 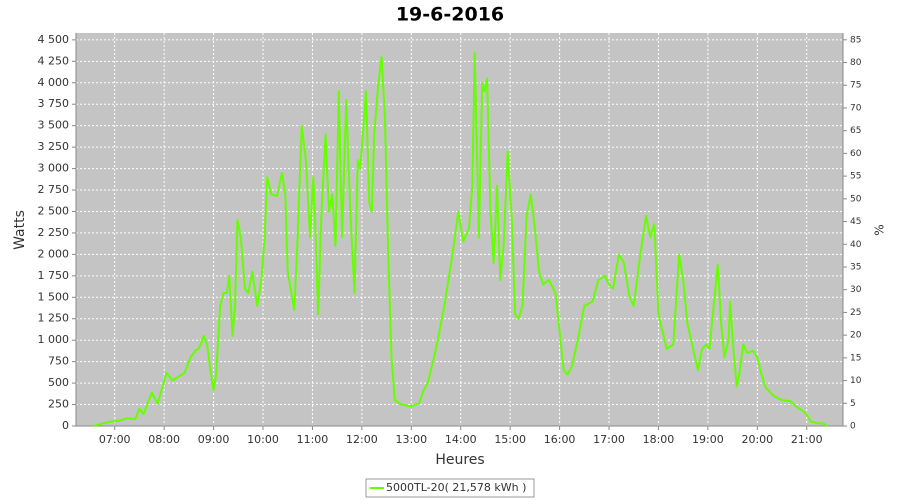 What do you see at coordinates (362, 439) in the screenshot?
I see `x-tick-label: 12:00` at bounding box center [362, 439].